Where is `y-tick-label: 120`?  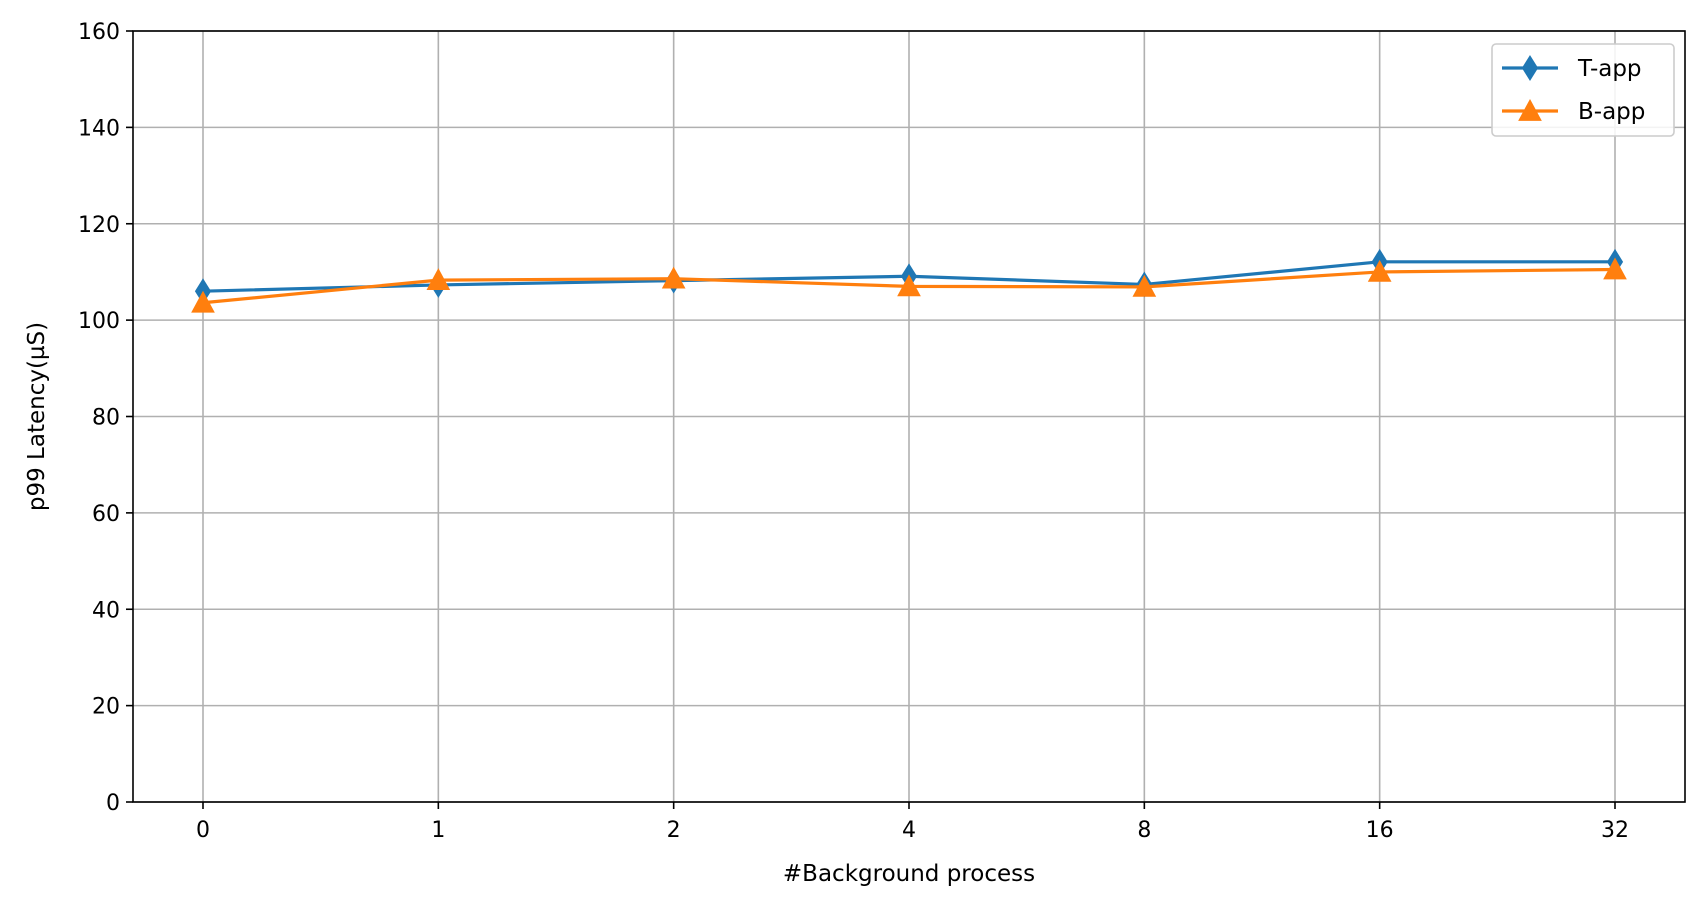 y-tick-label: 120 is located at coordinates (99, 225).